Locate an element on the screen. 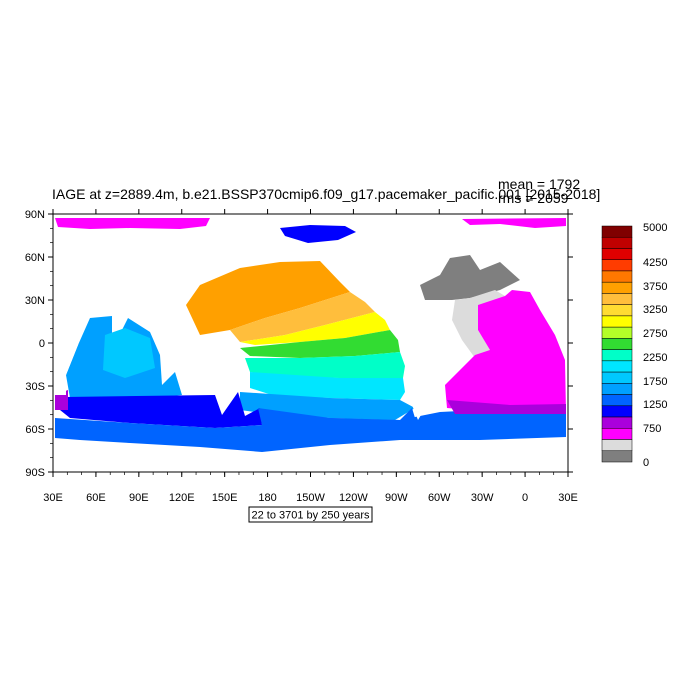  lat-label: 0 is located at coordinates (42, 344).